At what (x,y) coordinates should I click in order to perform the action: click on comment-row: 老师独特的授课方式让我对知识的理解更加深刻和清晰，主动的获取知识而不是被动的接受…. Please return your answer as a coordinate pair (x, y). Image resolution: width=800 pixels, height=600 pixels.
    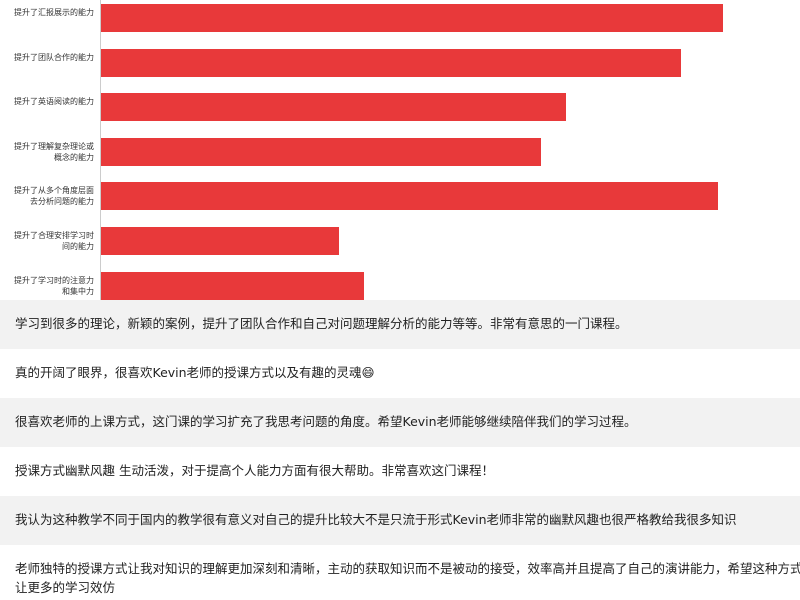
    Looking at the image, I should click on (400, 572).